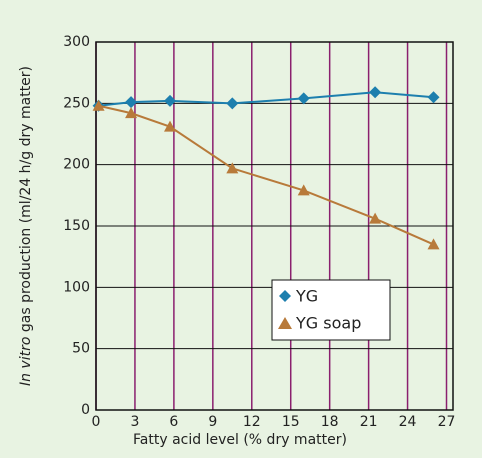  Describe the element at coordinates (369, 422) in the screenshot. I see `x-tick-label: 21` at that location.